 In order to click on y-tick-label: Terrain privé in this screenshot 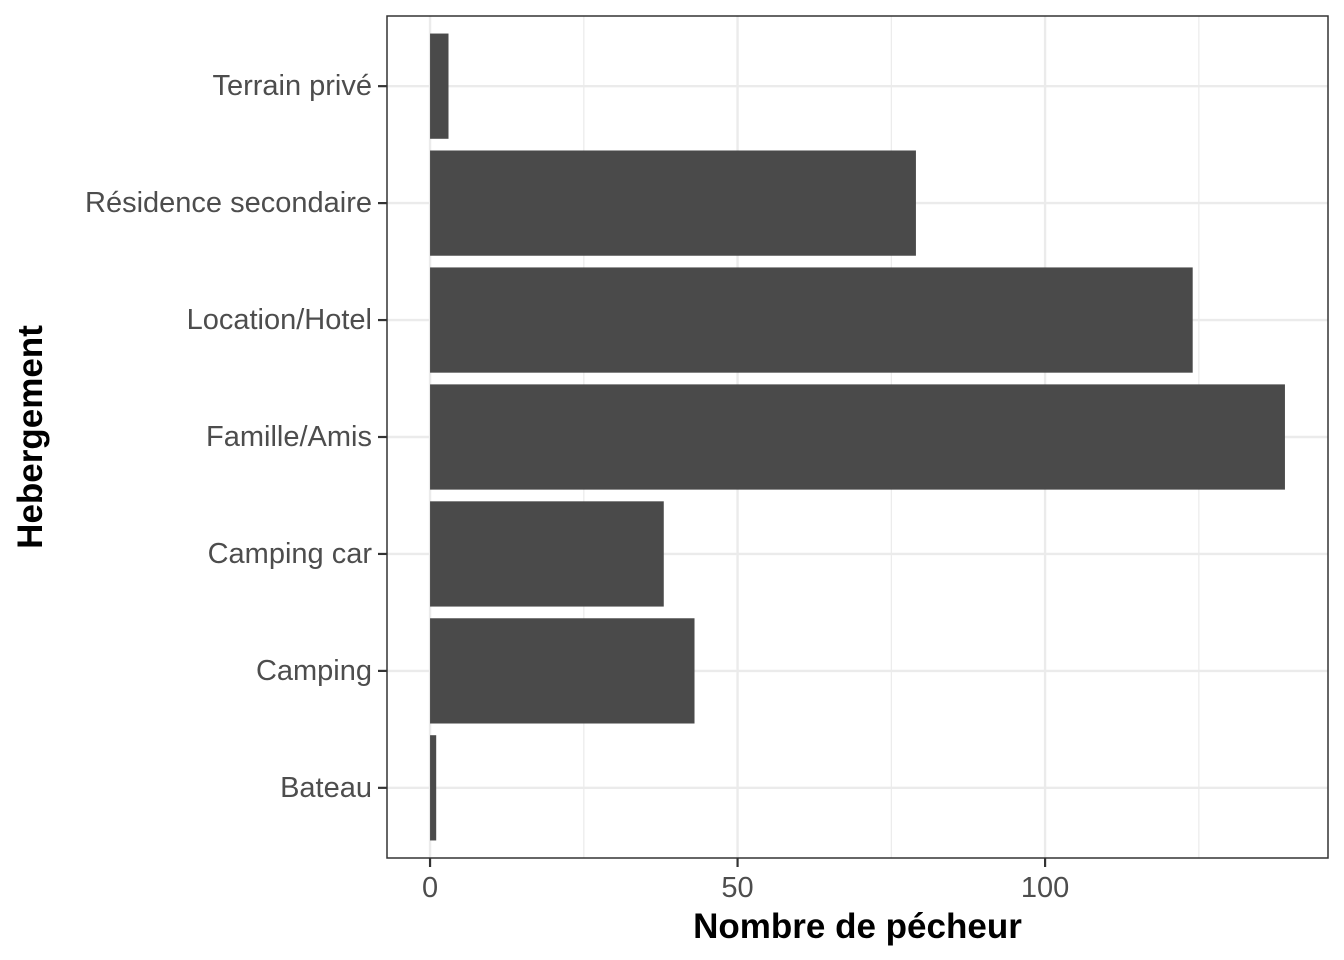, I will do `click(292, 86)`.